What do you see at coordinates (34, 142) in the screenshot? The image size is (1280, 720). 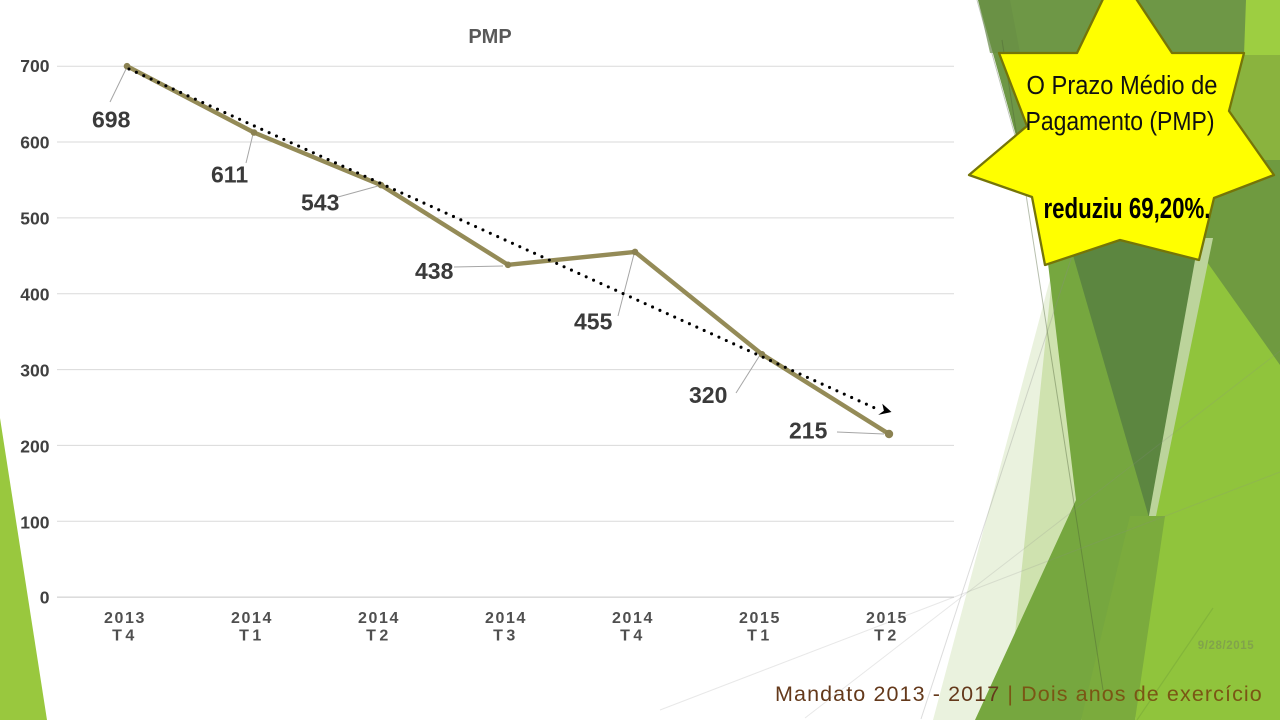 I see `svg-text: 600` at bounding box center [34, 142].